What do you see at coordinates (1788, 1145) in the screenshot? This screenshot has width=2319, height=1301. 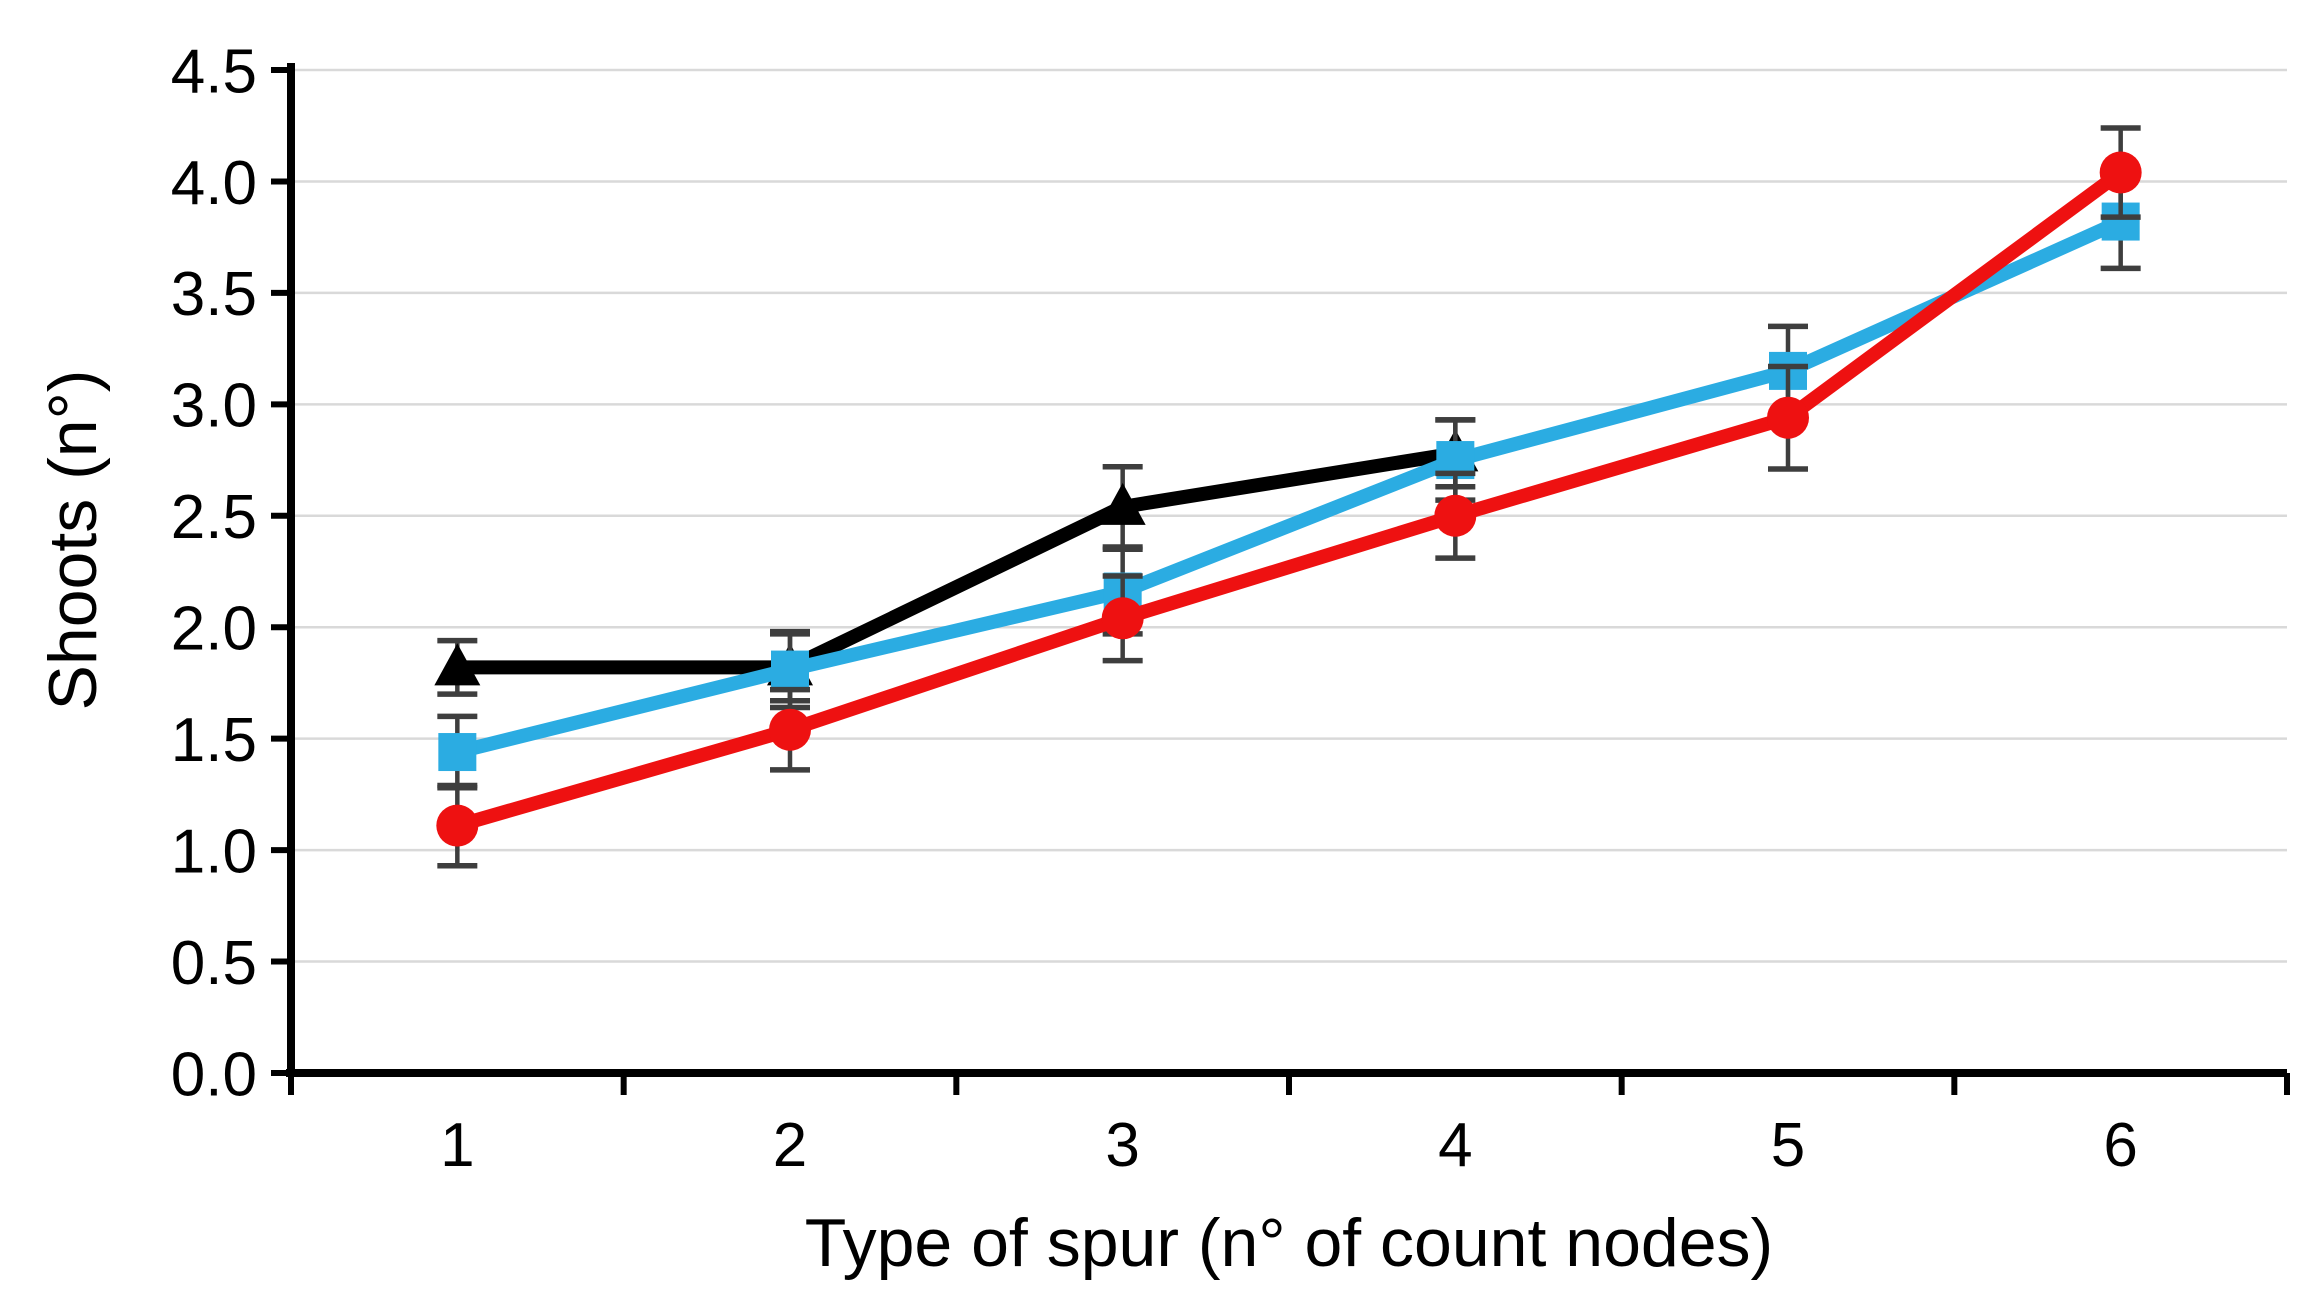 I see `x-tick-label: 5` at bounding box center [1788, 1145].